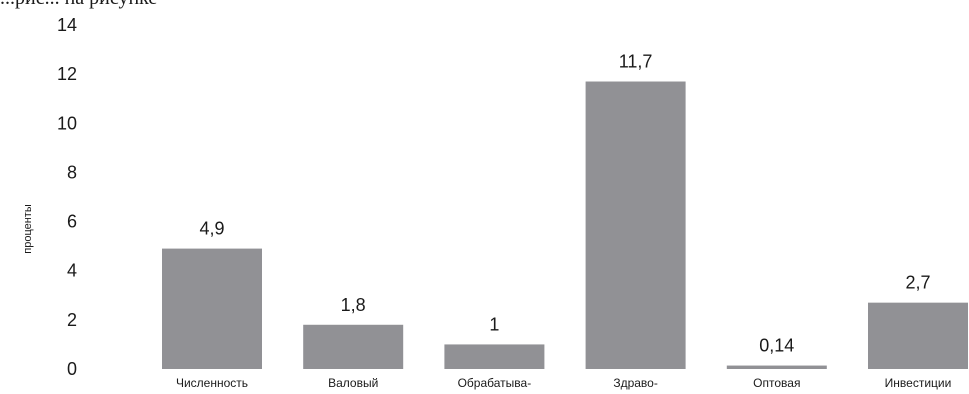 This screenshot has height=394, width=969. Describe the element at coordinates (72, 369) in the screenshot. I see `y-tick-label: 0` at that location.